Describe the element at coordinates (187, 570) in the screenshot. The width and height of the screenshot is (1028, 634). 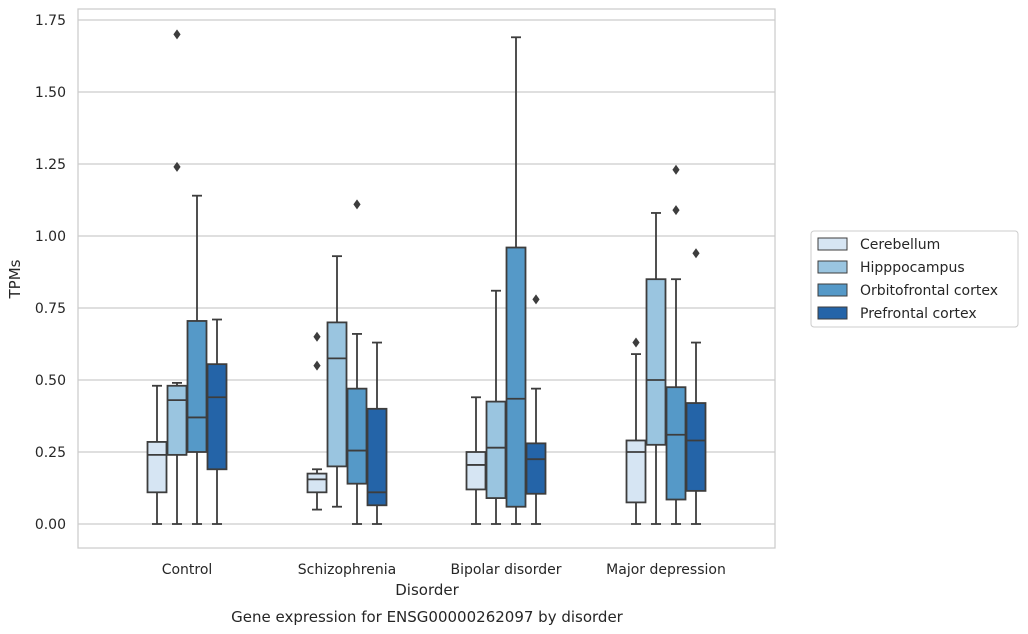
I see `x-tick-label: Control` at that location.